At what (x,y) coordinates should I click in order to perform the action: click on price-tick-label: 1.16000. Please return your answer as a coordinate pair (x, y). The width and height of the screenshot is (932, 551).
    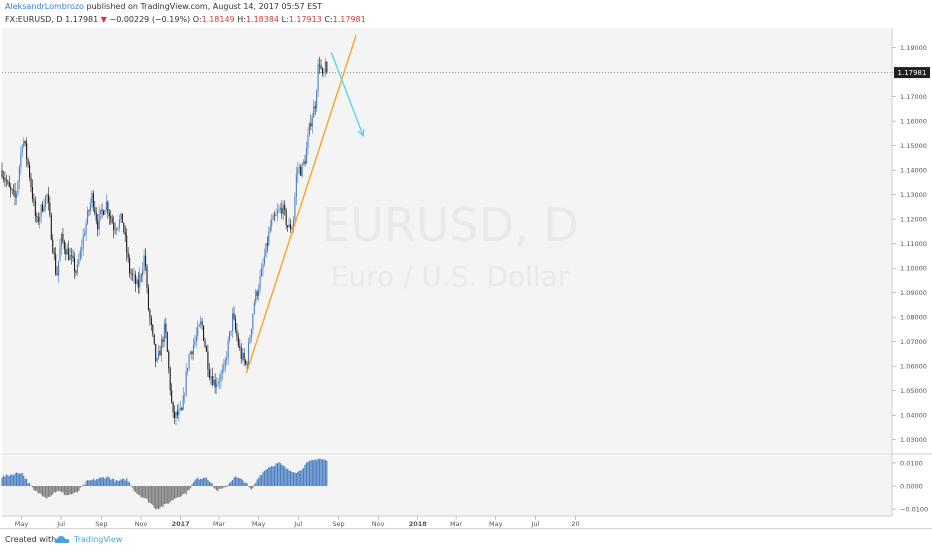
    Looking at the image, I should click on (913, 122).